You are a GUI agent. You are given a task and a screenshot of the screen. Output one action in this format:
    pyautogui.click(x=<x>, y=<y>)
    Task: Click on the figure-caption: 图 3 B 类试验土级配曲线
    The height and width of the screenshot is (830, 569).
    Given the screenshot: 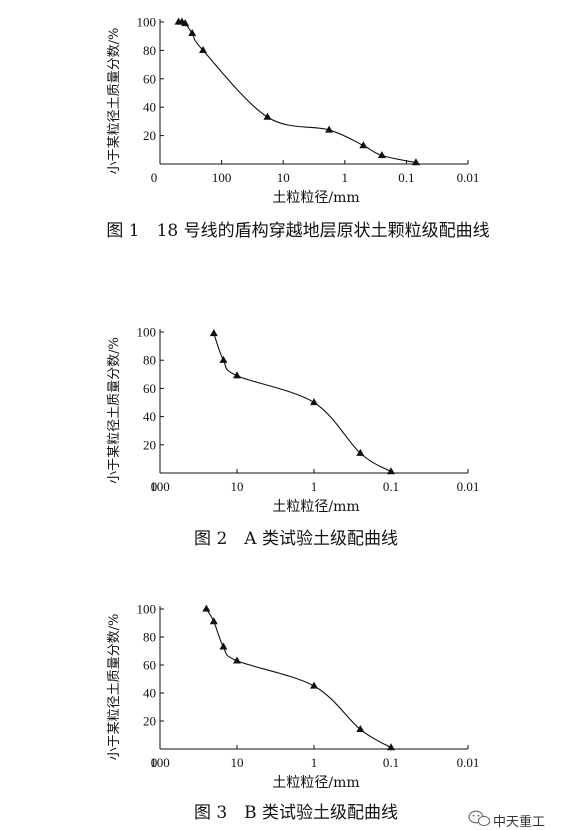 What is the action you would take?
    pyautogui.click(x=296, y=813)
    